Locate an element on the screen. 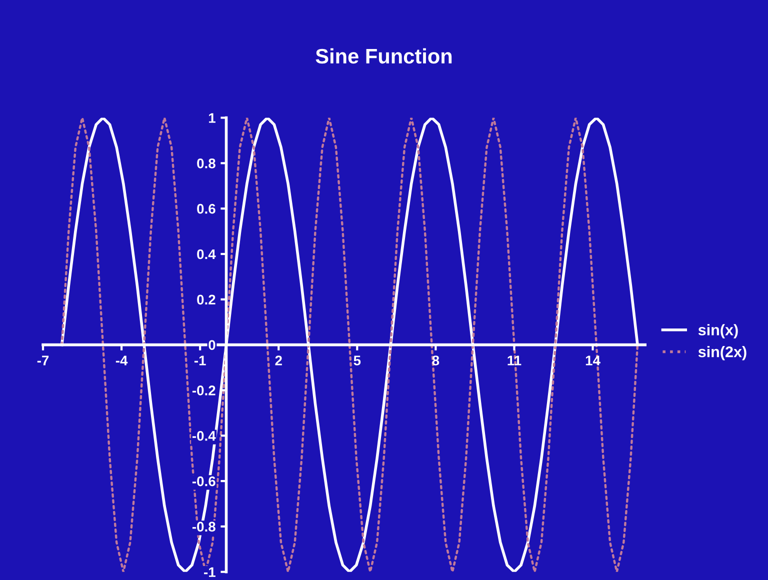 The image size is (768, 580). y-tick-label: -1 is located at coordinates (210, 572).